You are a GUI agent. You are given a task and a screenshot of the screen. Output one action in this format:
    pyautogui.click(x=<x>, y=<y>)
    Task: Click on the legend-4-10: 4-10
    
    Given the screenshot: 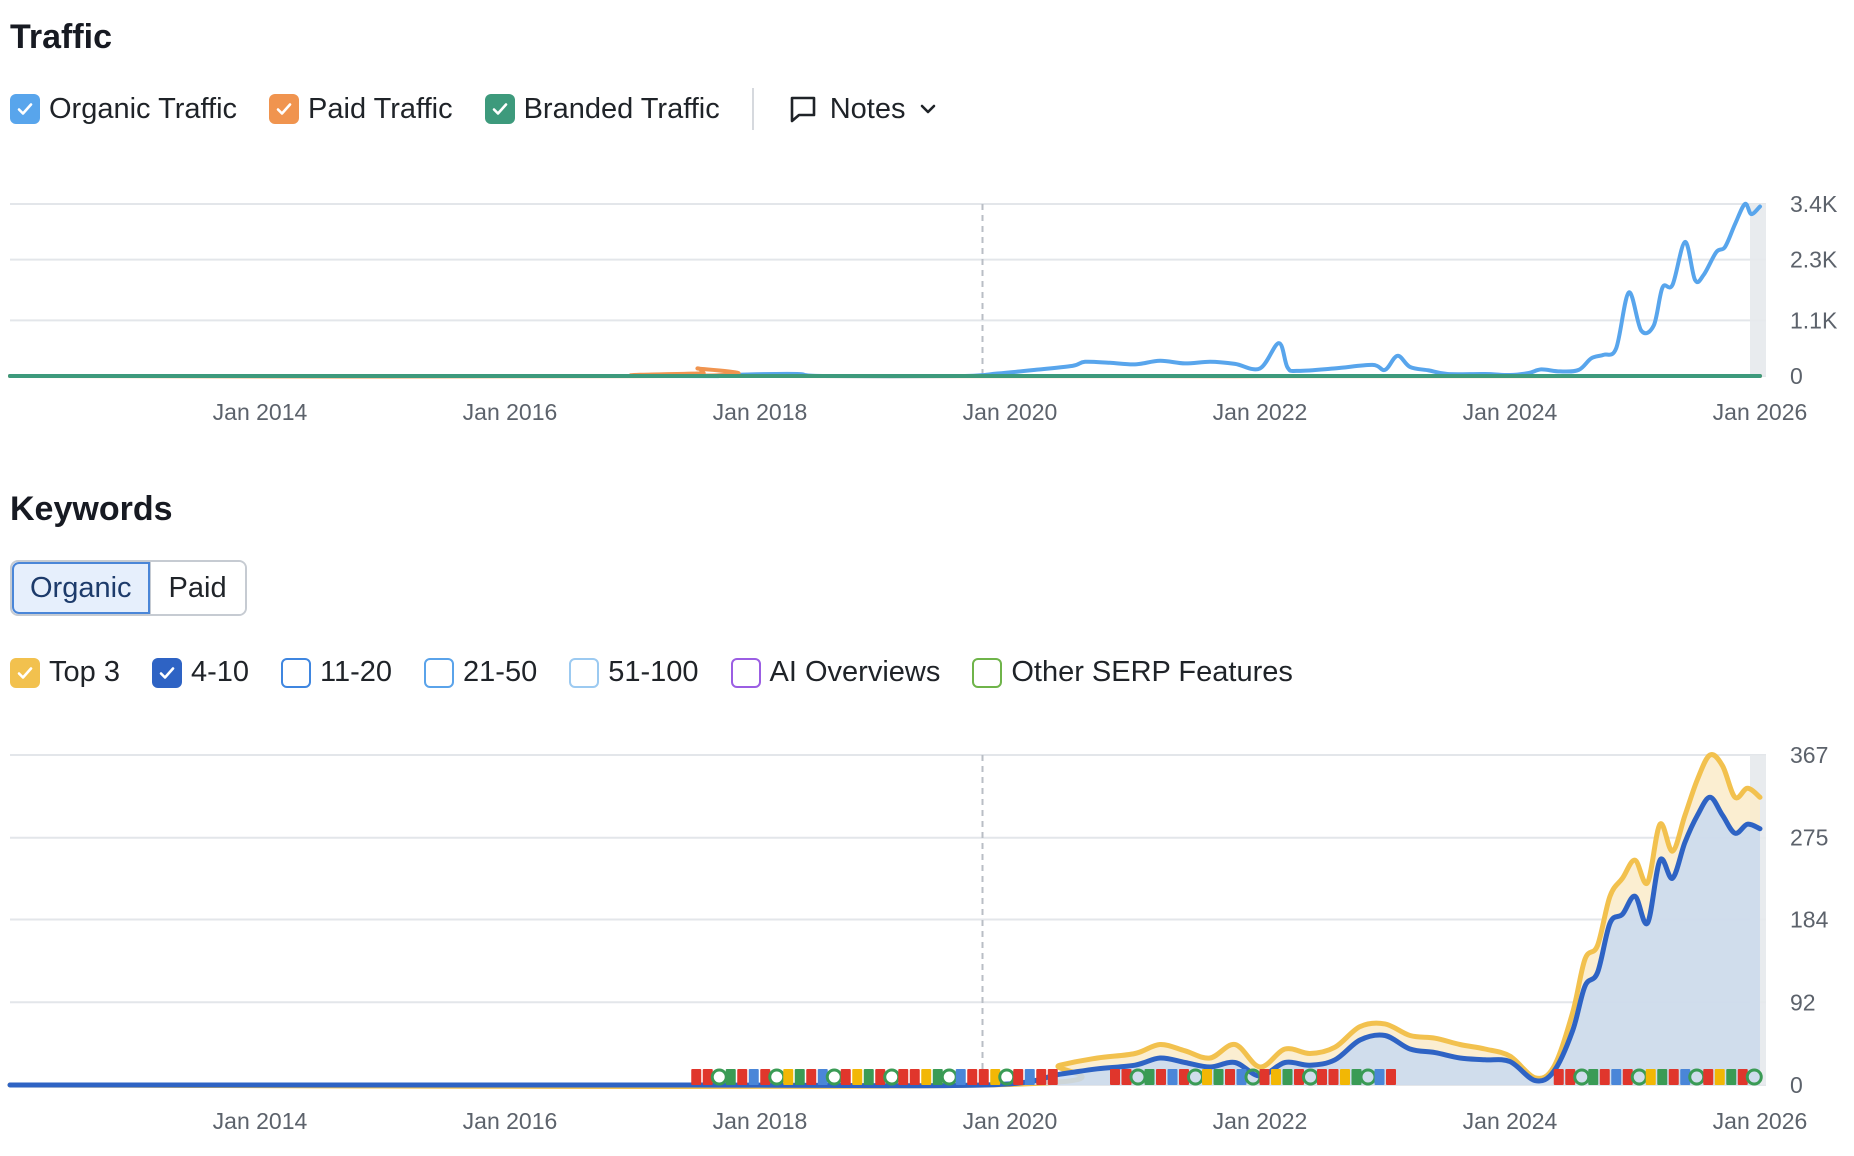 What is the action you would take?
    pyautogui.click(x=200, y=672)
    